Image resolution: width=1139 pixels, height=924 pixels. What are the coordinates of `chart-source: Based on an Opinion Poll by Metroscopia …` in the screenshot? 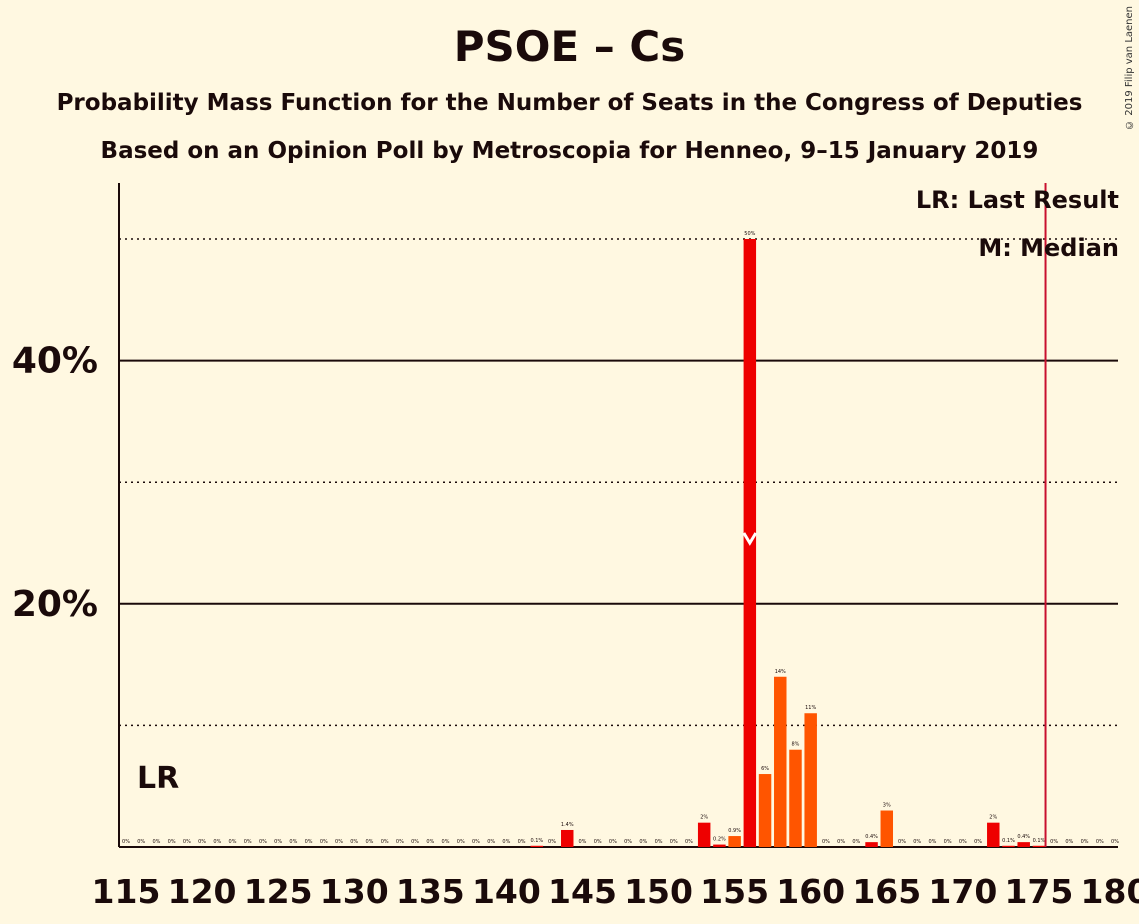 It's located at (569, 151).